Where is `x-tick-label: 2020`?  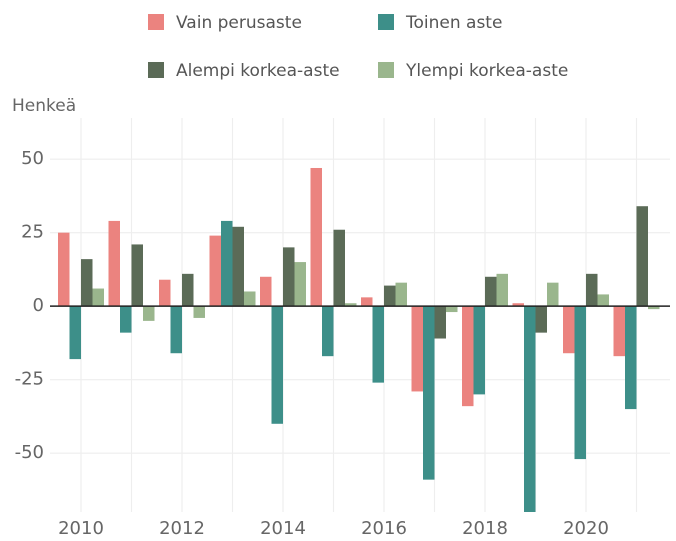
x-tick-label: 2020 is located at coordinates (586, 528).